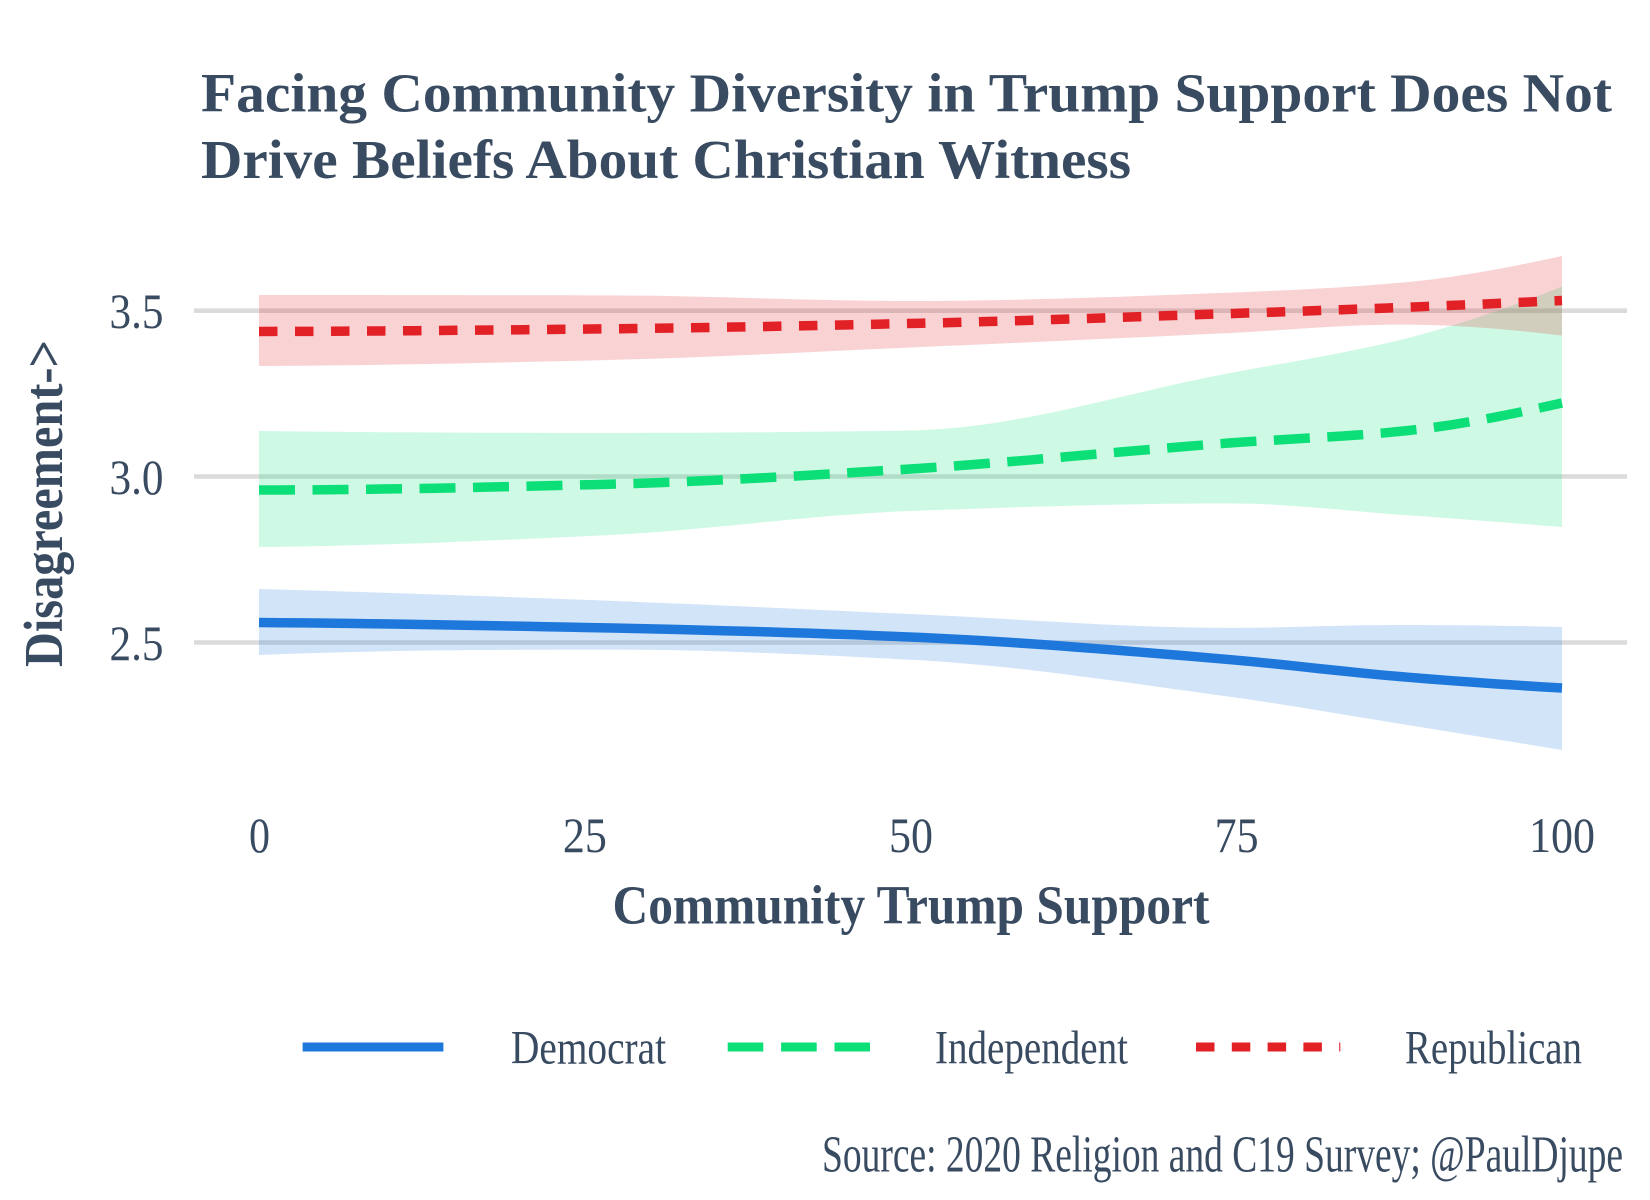  Describe the element at coordinates (137, 477) in the screenshot. I see `svg-text: 3.0` at that location.